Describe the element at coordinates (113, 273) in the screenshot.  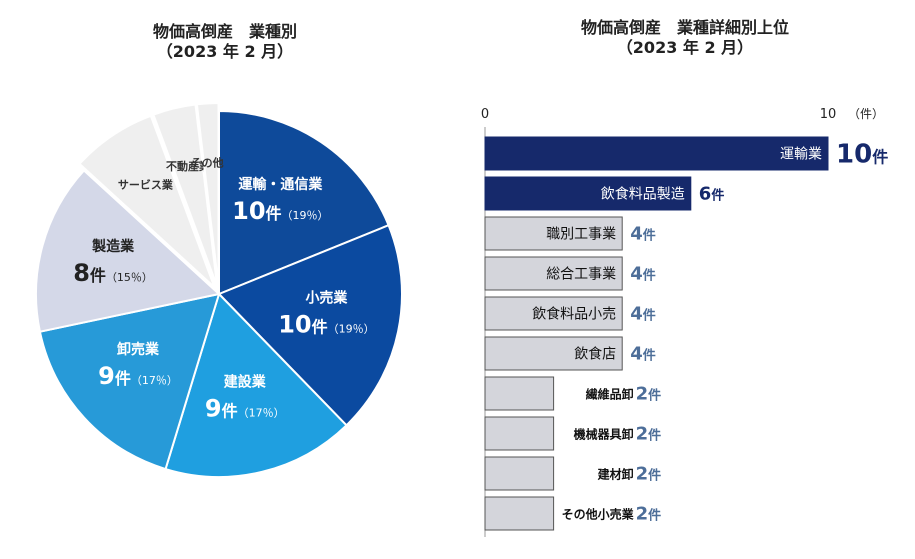
I see `pie-value-manufacturing: 8件（15％）` at that location.